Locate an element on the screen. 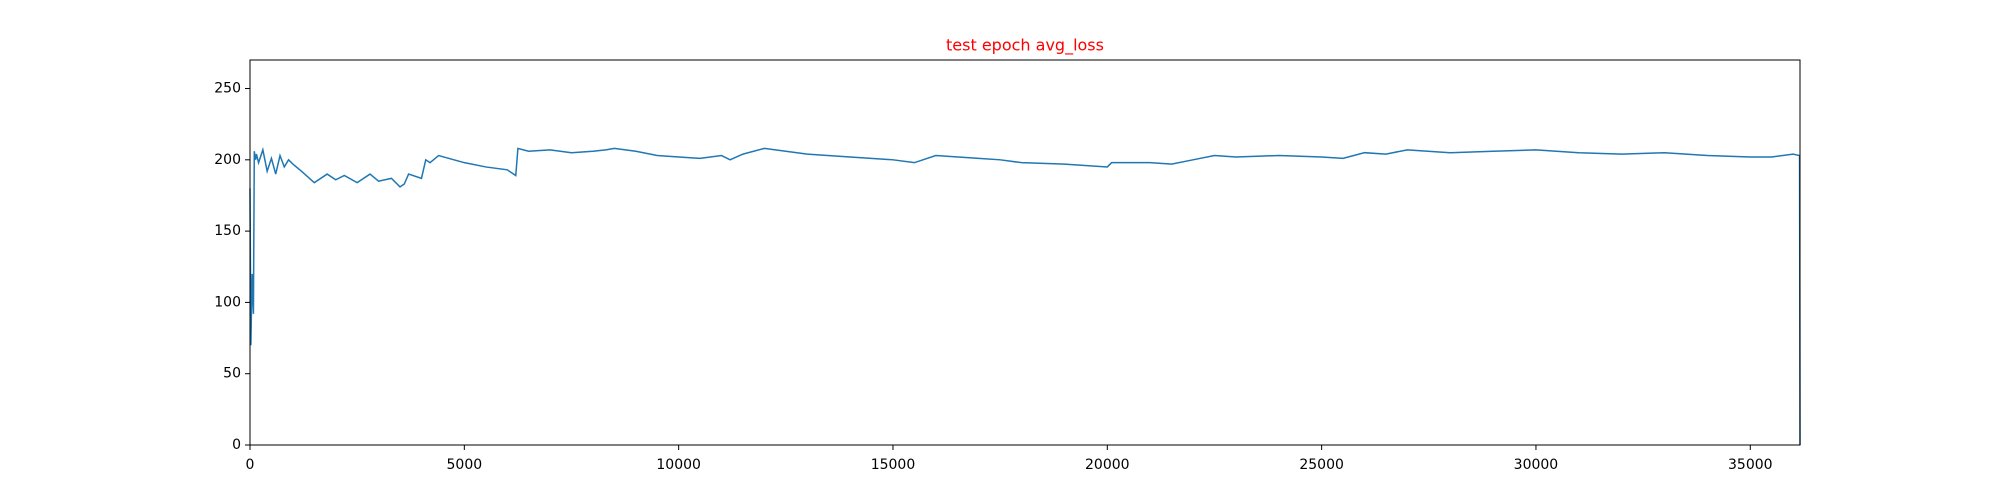 The image size is (2000, 500). x-tick-label: 25000 is located at coordinates (1321, 465).